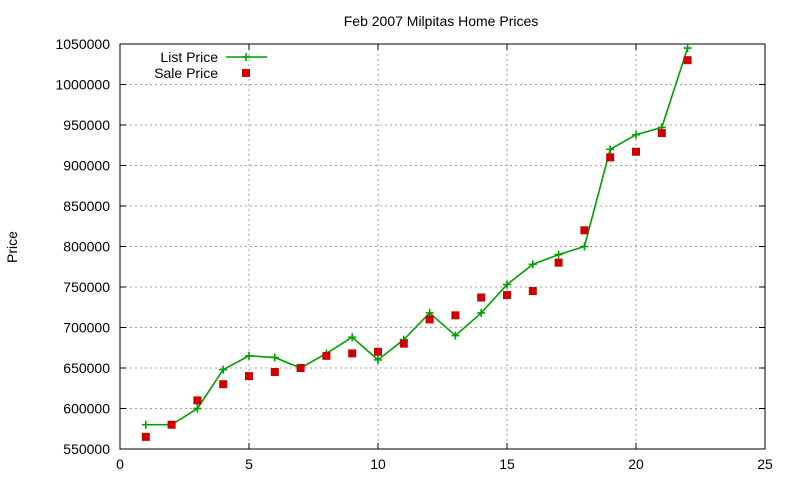  What do you see at coordinates (86, 449) in the screenshot?
I see `y-tick-label: 550000` at bounding box center [86, 449].